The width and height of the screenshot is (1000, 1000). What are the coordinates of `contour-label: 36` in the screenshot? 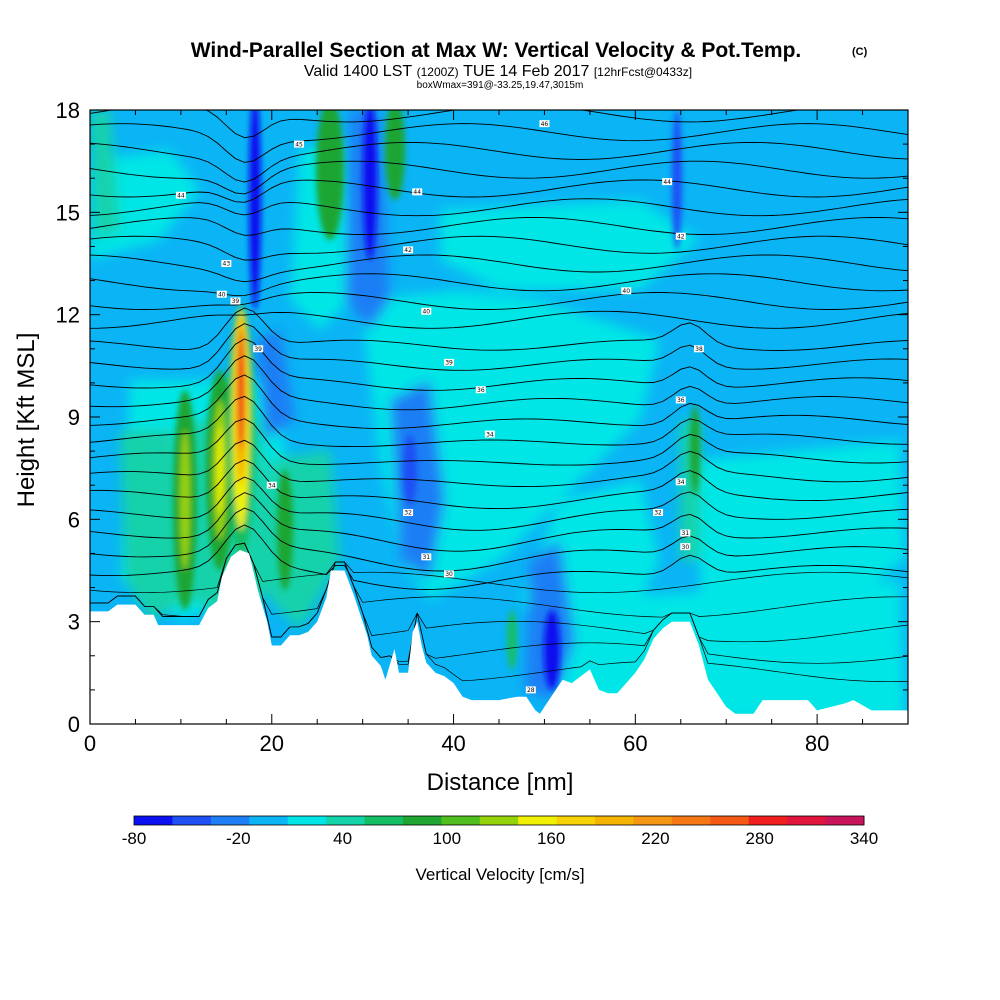 It's located at (480, 390).